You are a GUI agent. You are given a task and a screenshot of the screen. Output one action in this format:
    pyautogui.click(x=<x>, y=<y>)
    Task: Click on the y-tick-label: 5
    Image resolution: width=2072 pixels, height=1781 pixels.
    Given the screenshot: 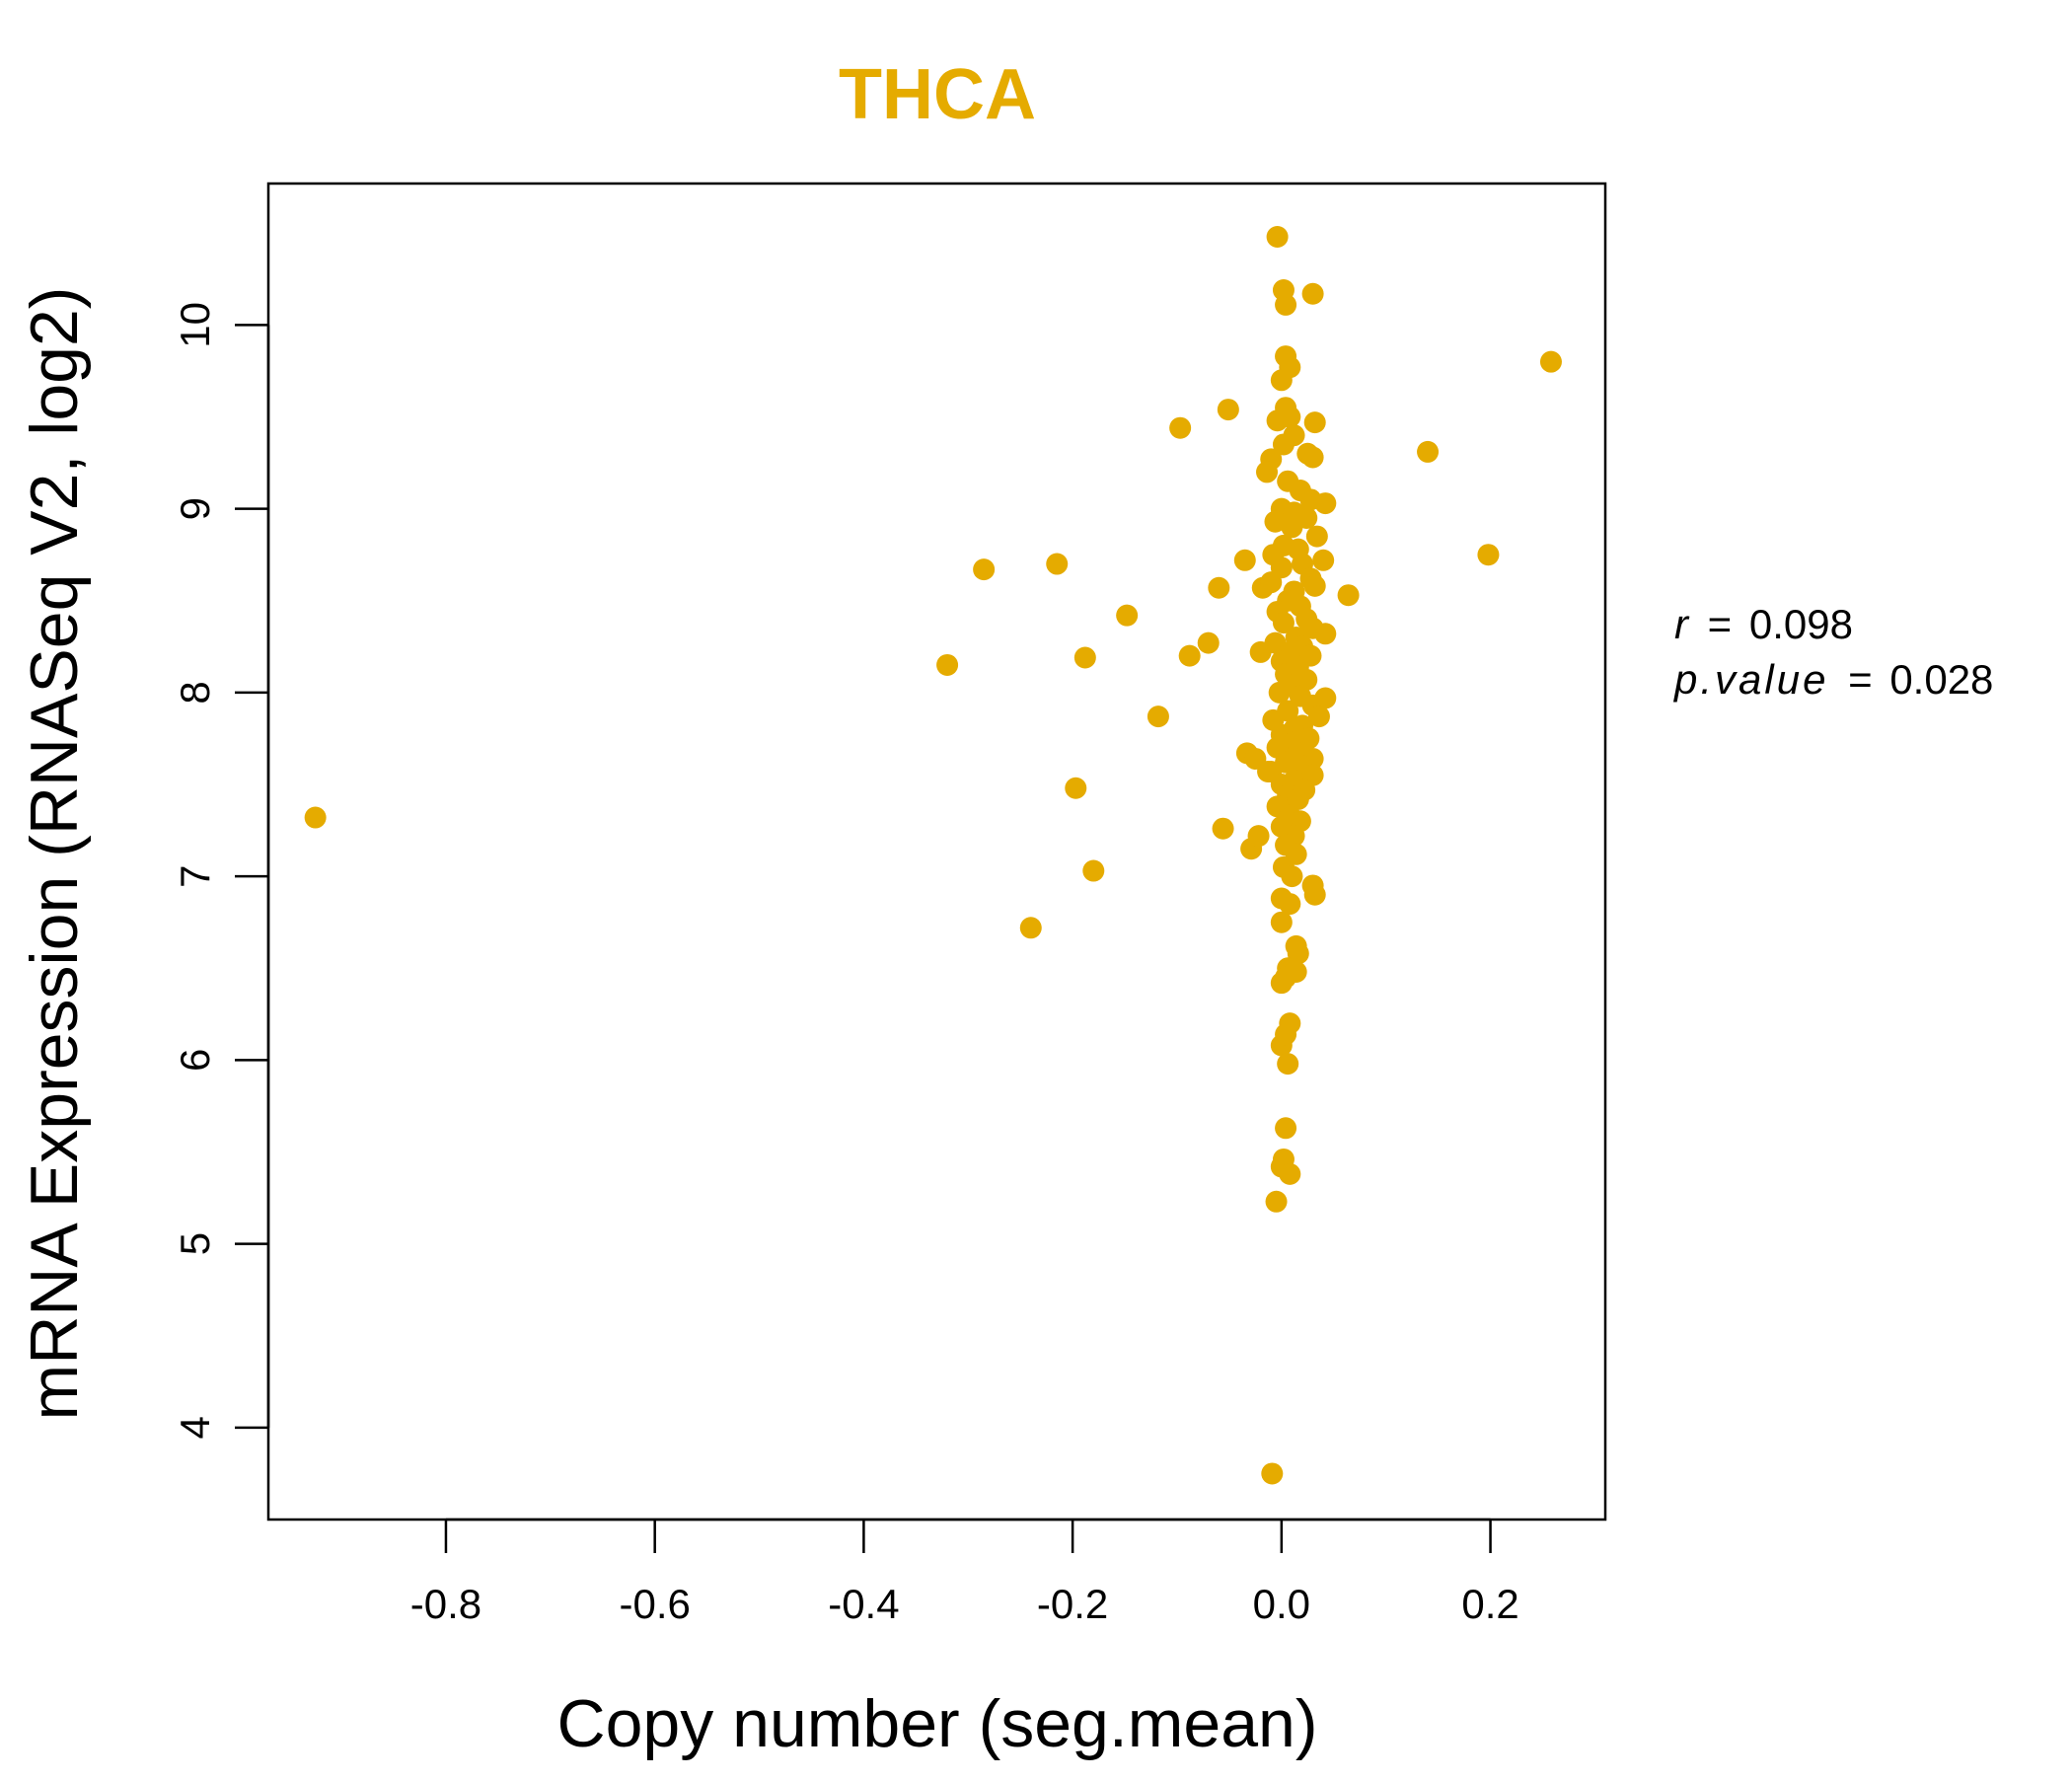 What is the action you would take?
    pyautogui.click(x=195, y=1244)
    